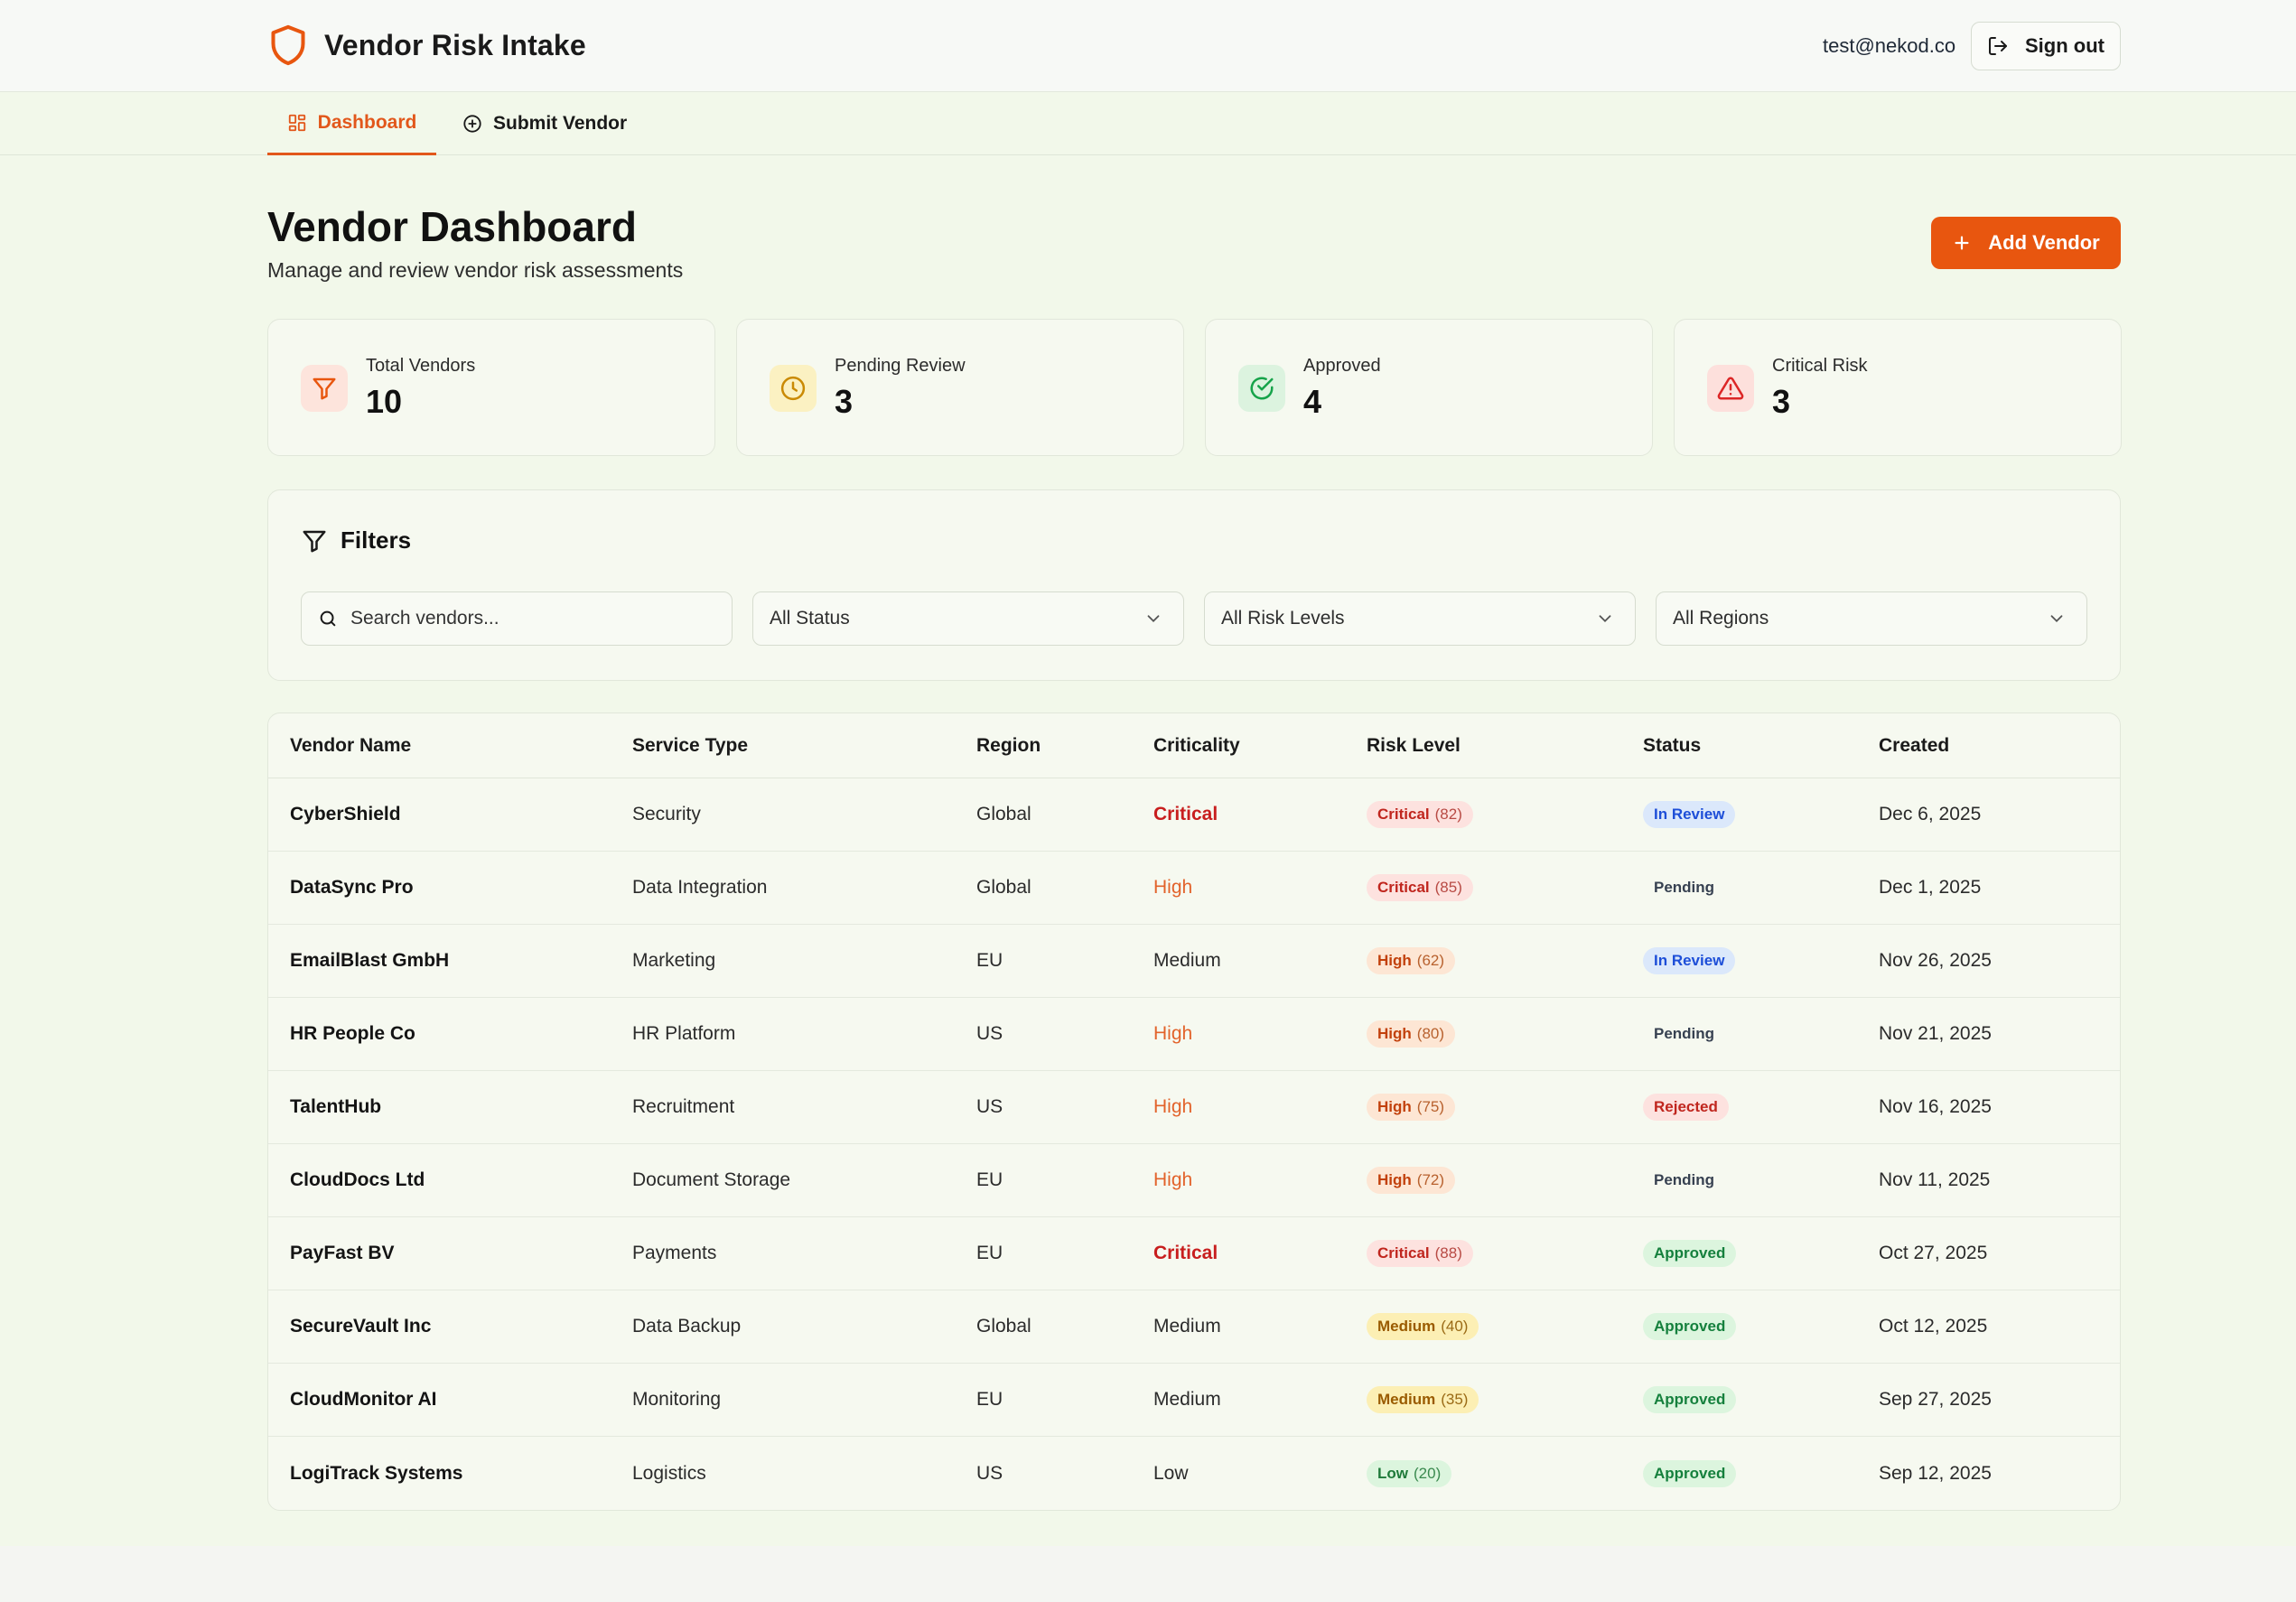 This screenshot has width=2296, height=1602. What do you see at coordinates (960, 388) in the screenshot?
I see `stat-card-pending-review: Pending Review 3` at bounding box center [960, 388].